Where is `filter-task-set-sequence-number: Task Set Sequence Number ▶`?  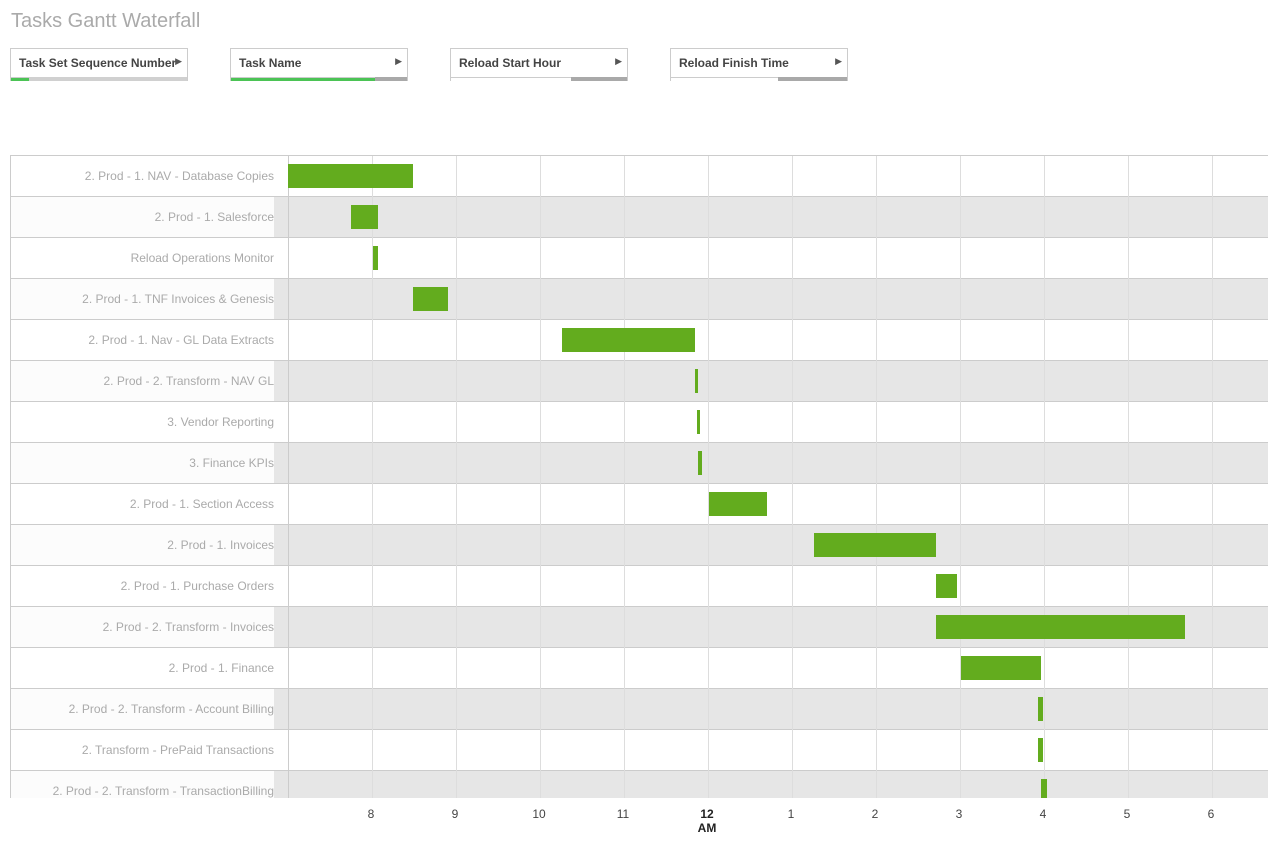 filter-task-set-sequence-number: Task Set Sequence Number ▶ is located at coordinates (99, 64).